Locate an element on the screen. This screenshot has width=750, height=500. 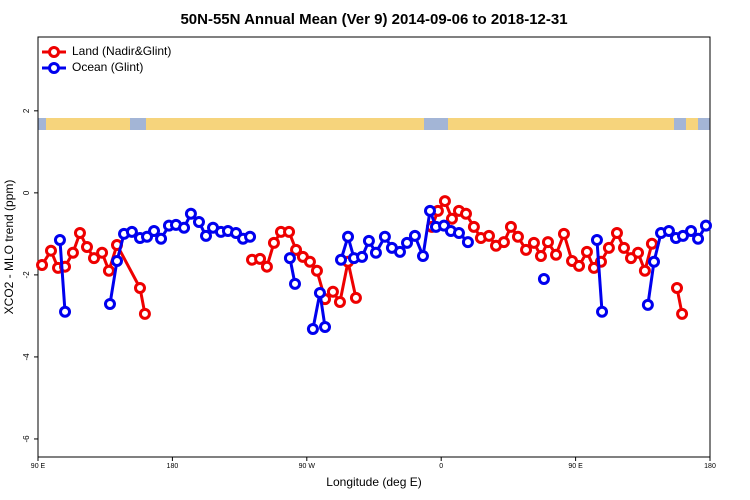
y-tick-label: -2 is located at coordinates (26, 275).